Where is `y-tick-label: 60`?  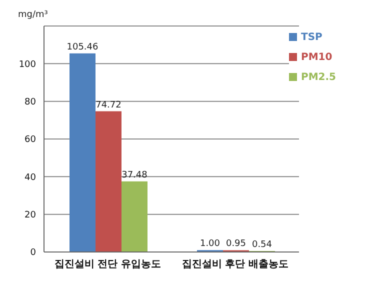
y-tick-label: 60 is located at coordinates (30, 140).